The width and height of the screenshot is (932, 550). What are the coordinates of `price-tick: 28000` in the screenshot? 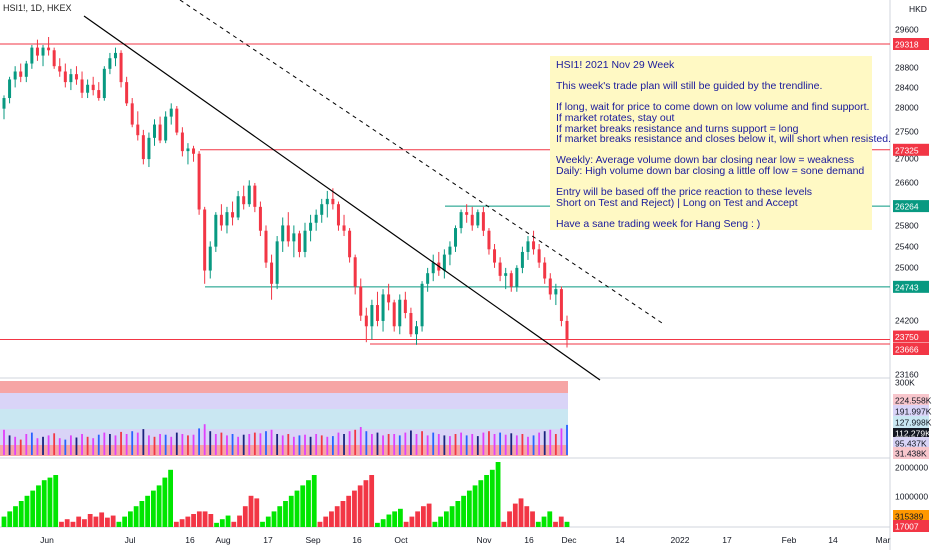 It's located at (907, 108).